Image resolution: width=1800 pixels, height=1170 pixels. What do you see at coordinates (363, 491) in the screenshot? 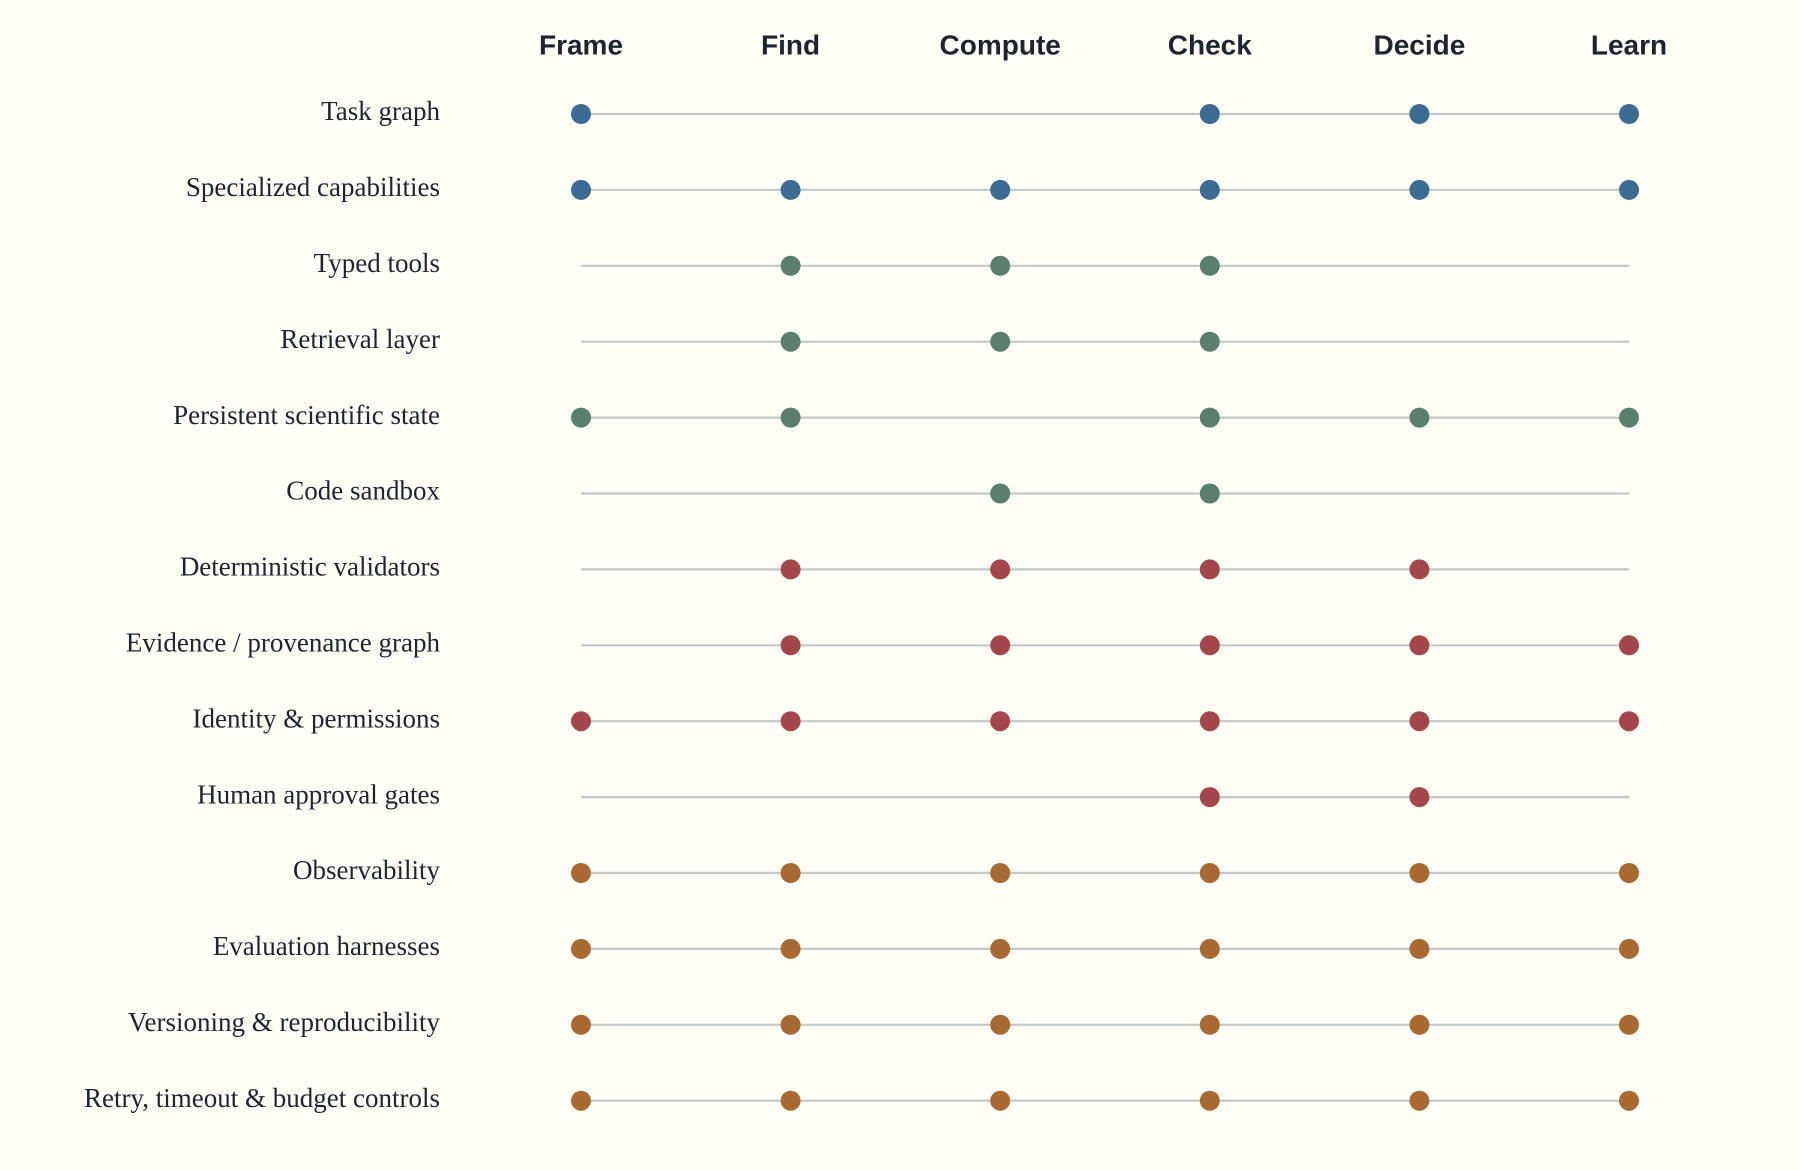
I see `row-label: Code sandbox` at bounding box center [363, 491].